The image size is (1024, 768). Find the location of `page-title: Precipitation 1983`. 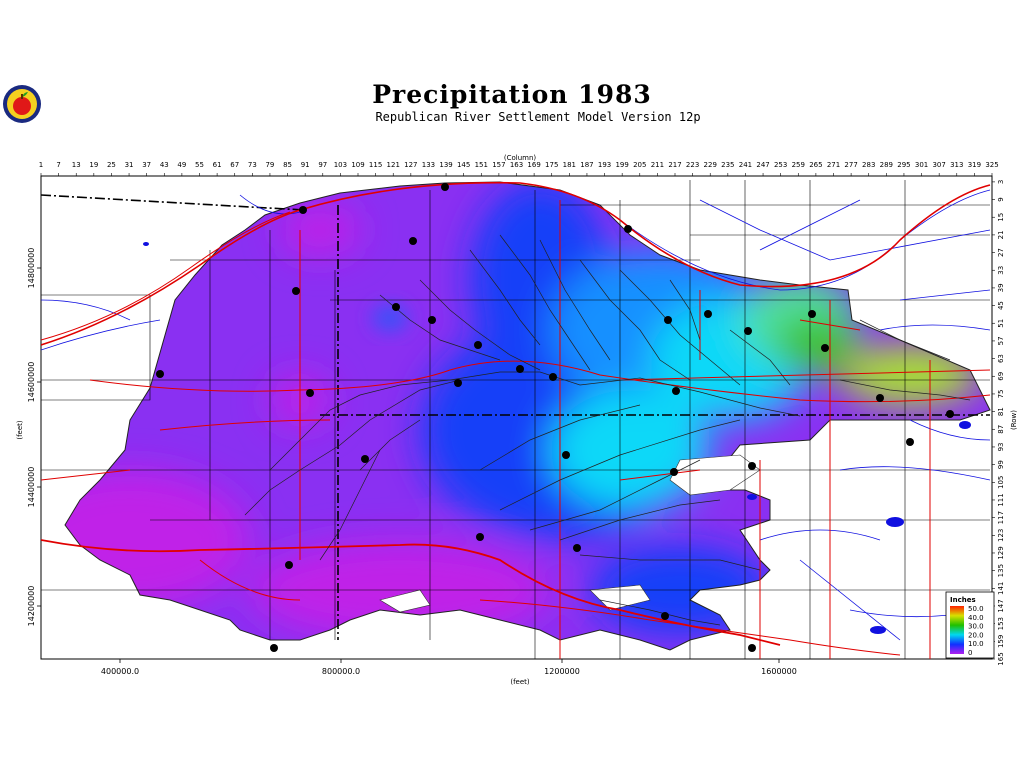

page-title: Precipitation 1983 is located at coordinates (512, 94).